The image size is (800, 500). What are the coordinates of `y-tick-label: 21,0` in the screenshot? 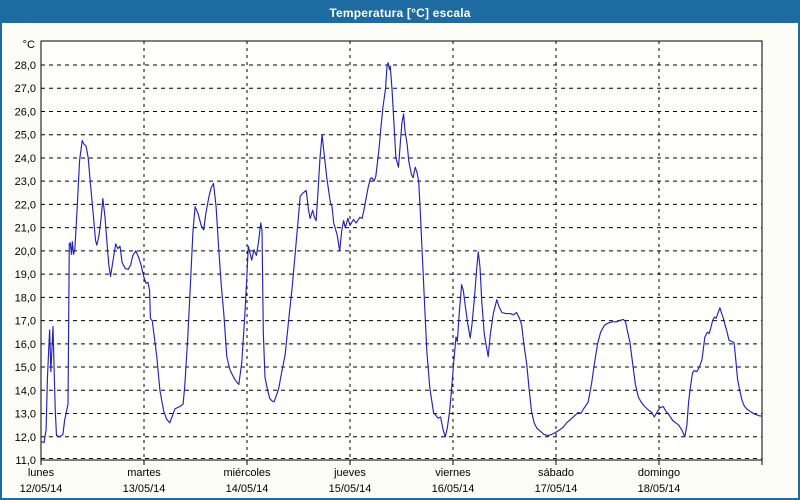 It's located at (25, 229).